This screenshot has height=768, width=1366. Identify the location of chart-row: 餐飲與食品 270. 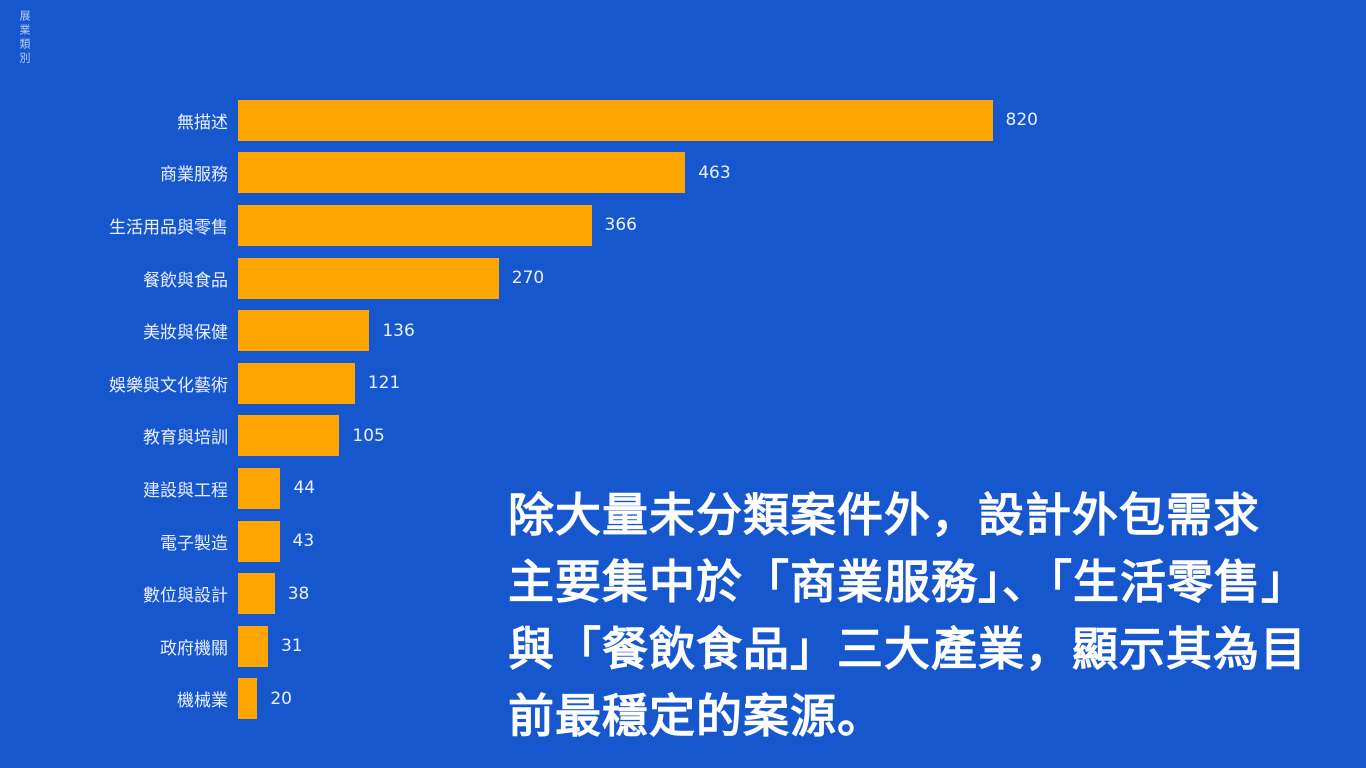
(683, 278).